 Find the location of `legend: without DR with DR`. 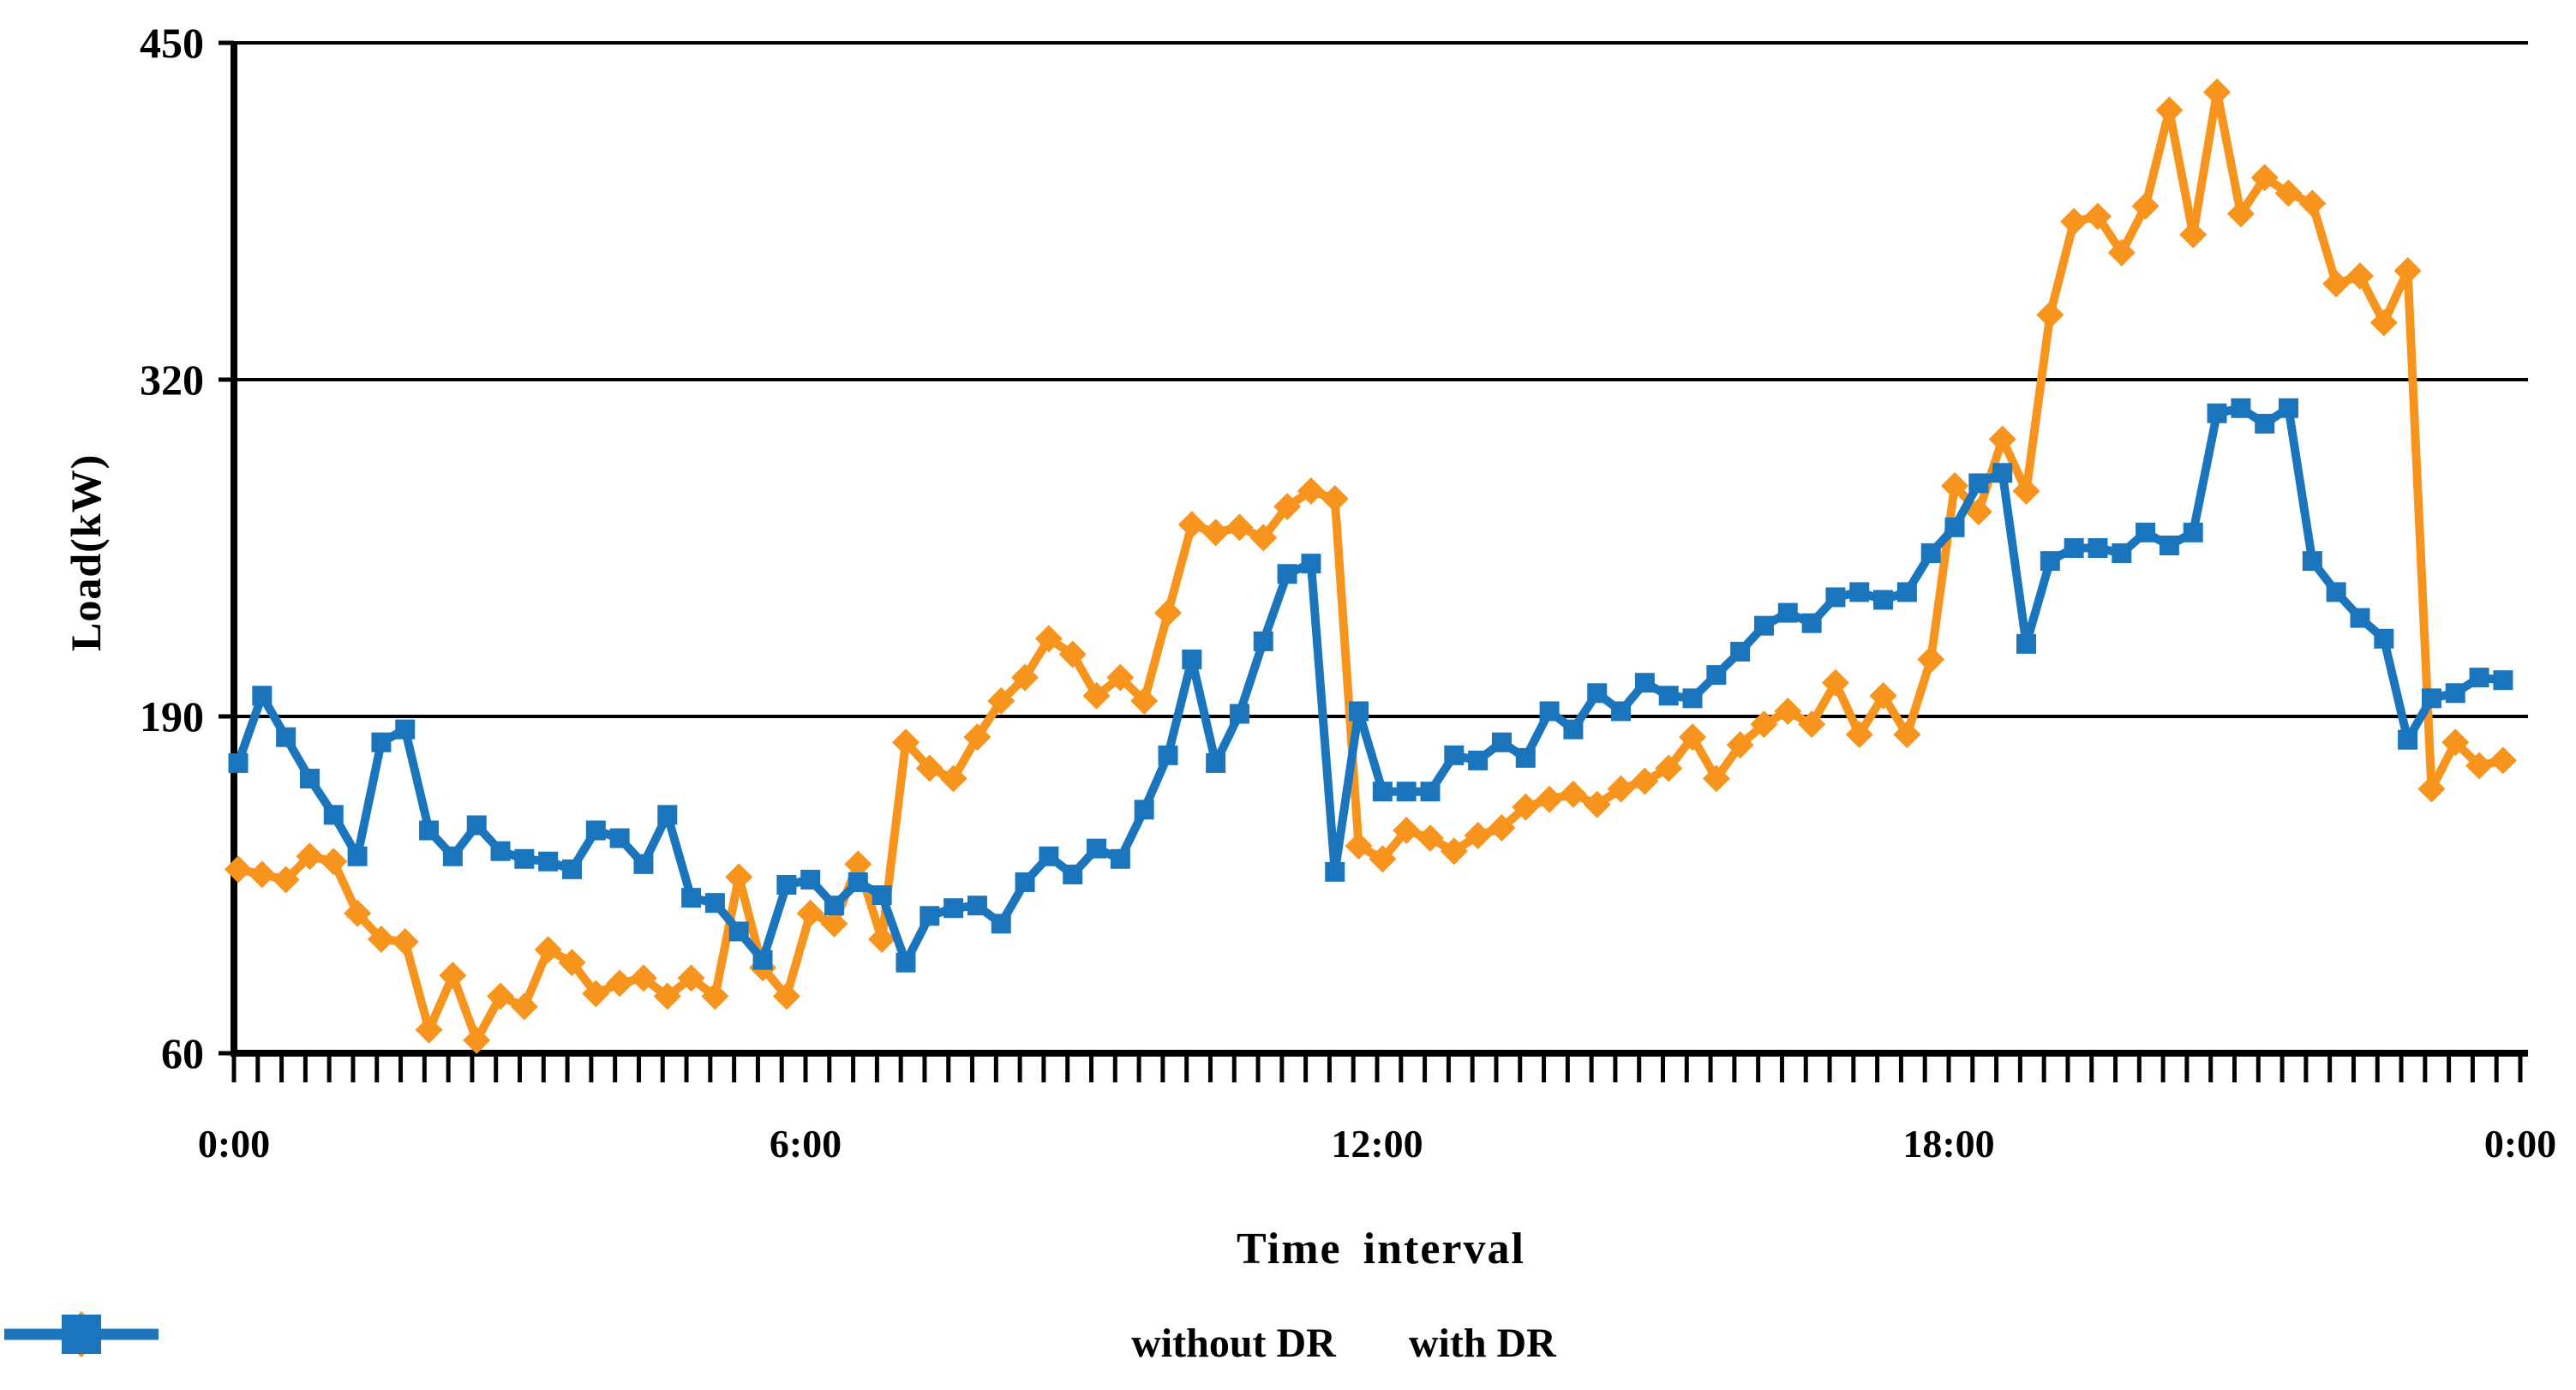

legend: without DR with DR is located at coordinates (1288, 1342).